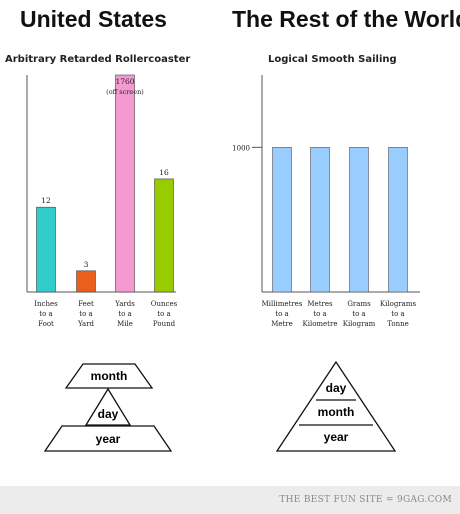 This screenshot has height=514, width=460. What do you see at coordinates (320, 304) in the screenshot?
I see `category-label-2-line-1: Metres` at bounding box center [320, 304].